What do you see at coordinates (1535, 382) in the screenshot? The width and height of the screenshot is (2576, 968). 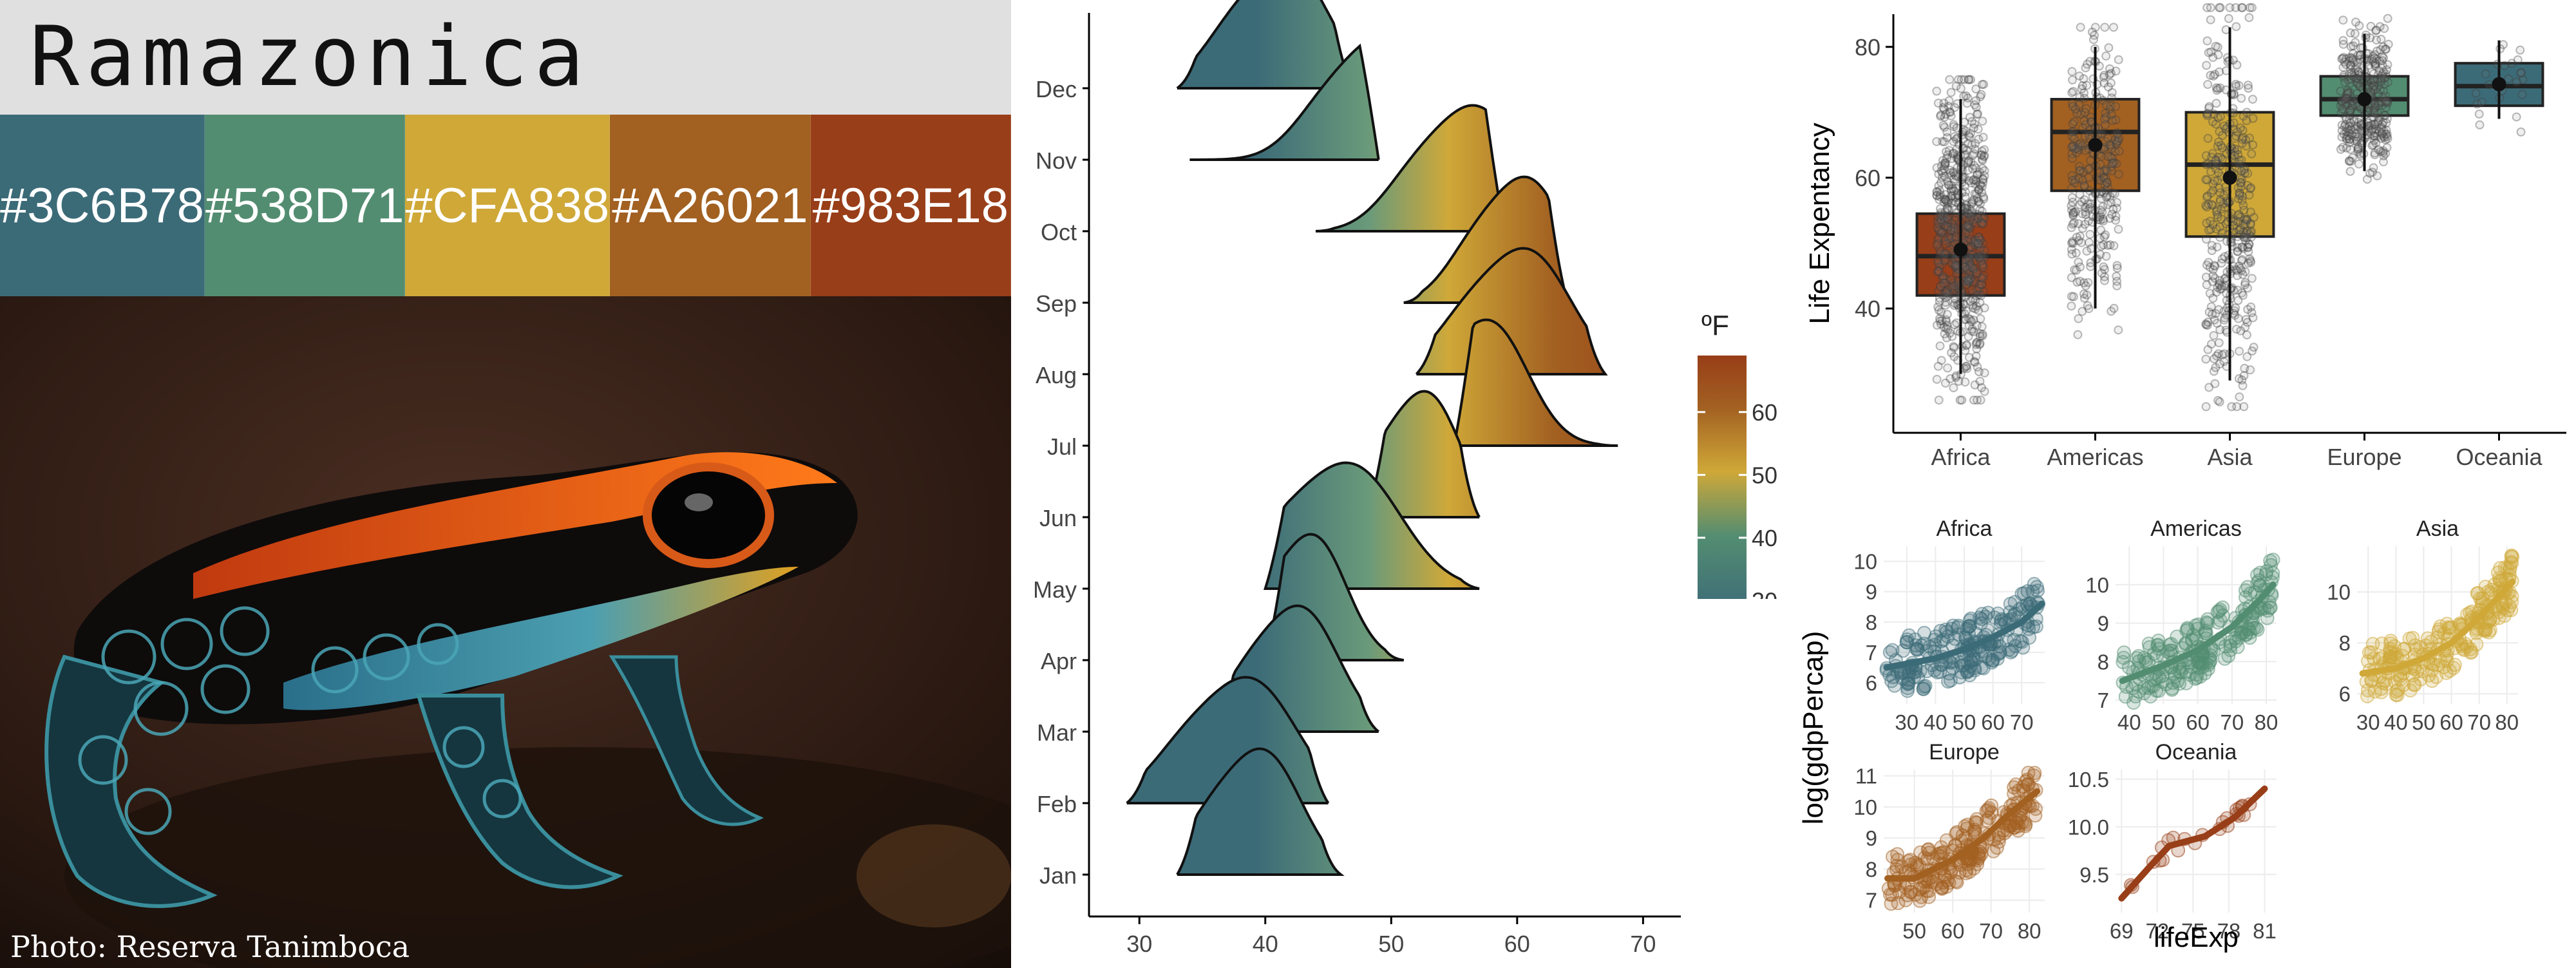 I see `ridge-jul` at bounding box center [1535, 382].